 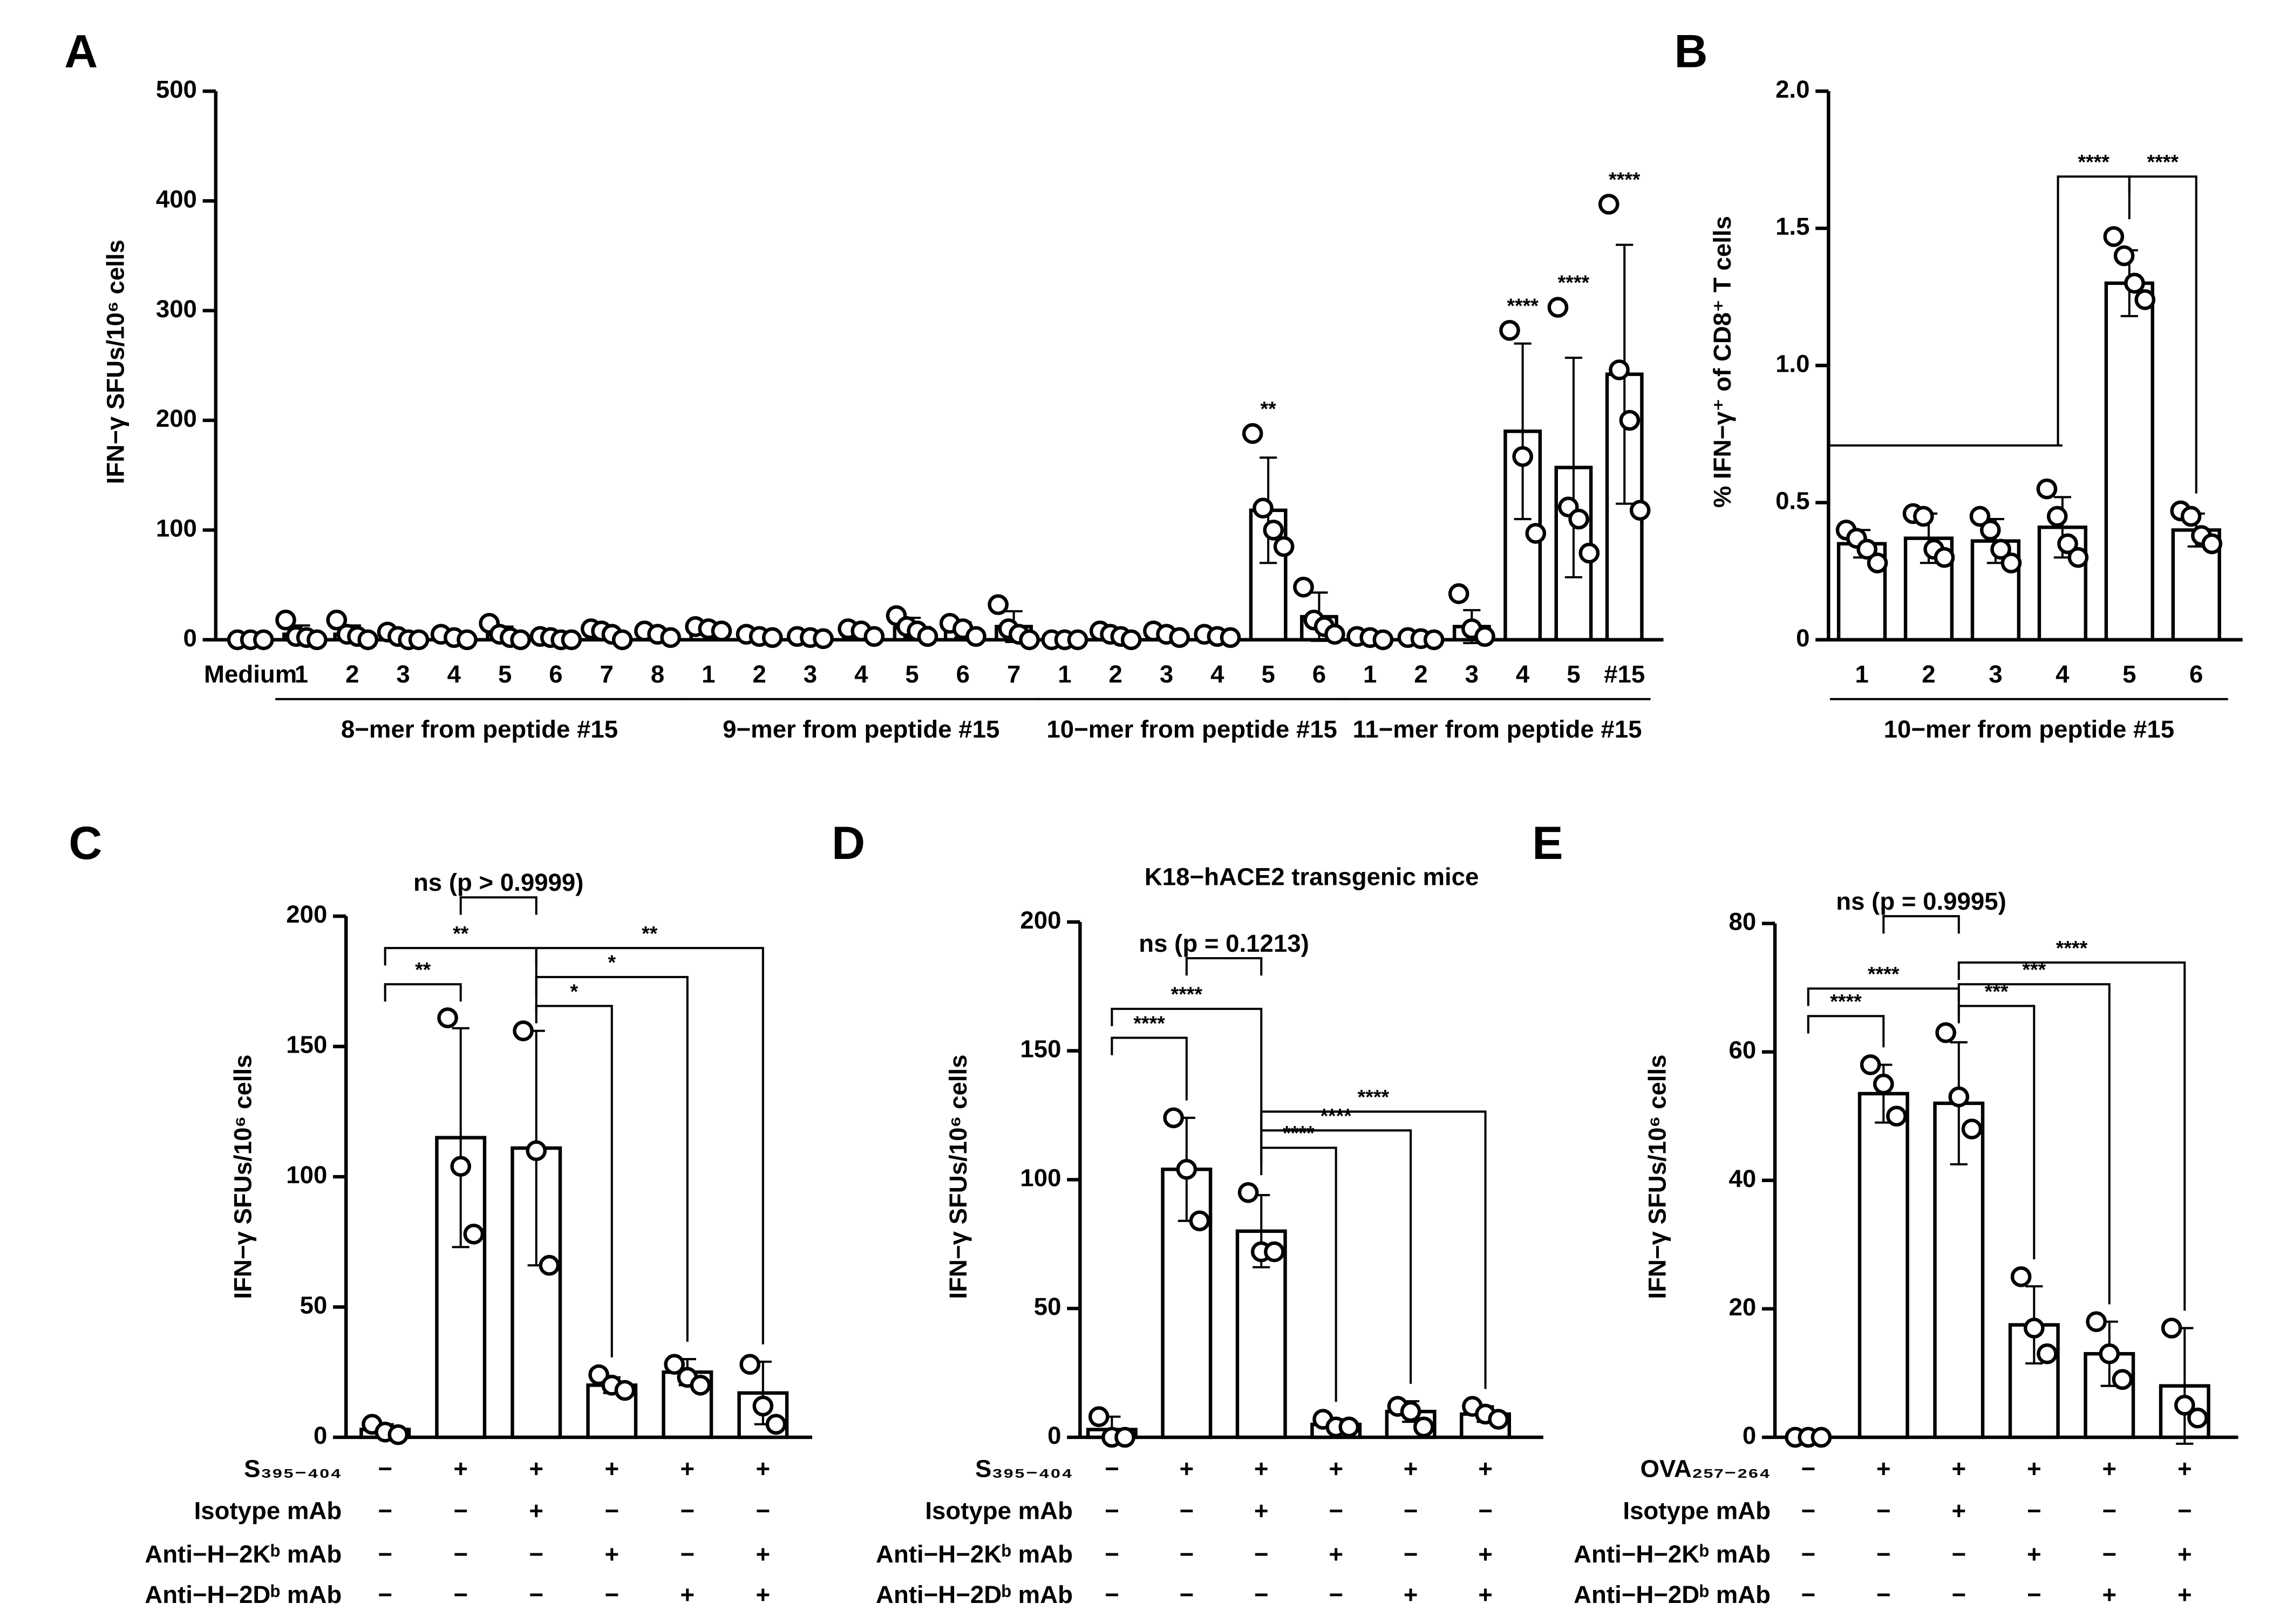 I want to click on chart-title: K18−hACE2 transgenic mice, so click(x=1312, y=877).